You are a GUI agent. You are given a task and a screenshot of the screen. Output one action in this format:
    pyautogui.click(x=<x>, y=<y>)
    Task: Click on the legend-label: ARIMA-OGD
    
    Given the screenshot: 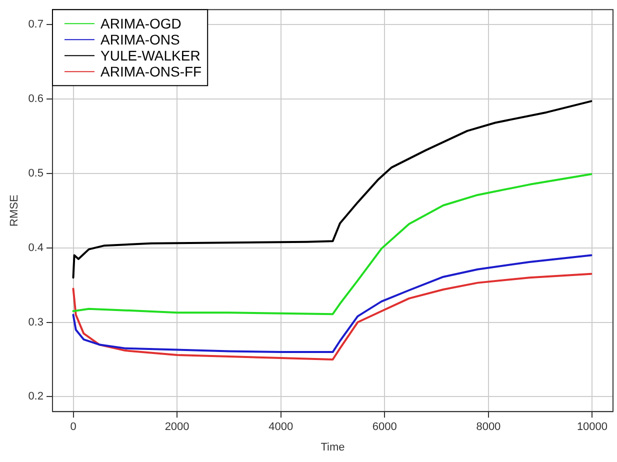 What is the action you would take?
    pyautogui.click(x=141, y=23)
    